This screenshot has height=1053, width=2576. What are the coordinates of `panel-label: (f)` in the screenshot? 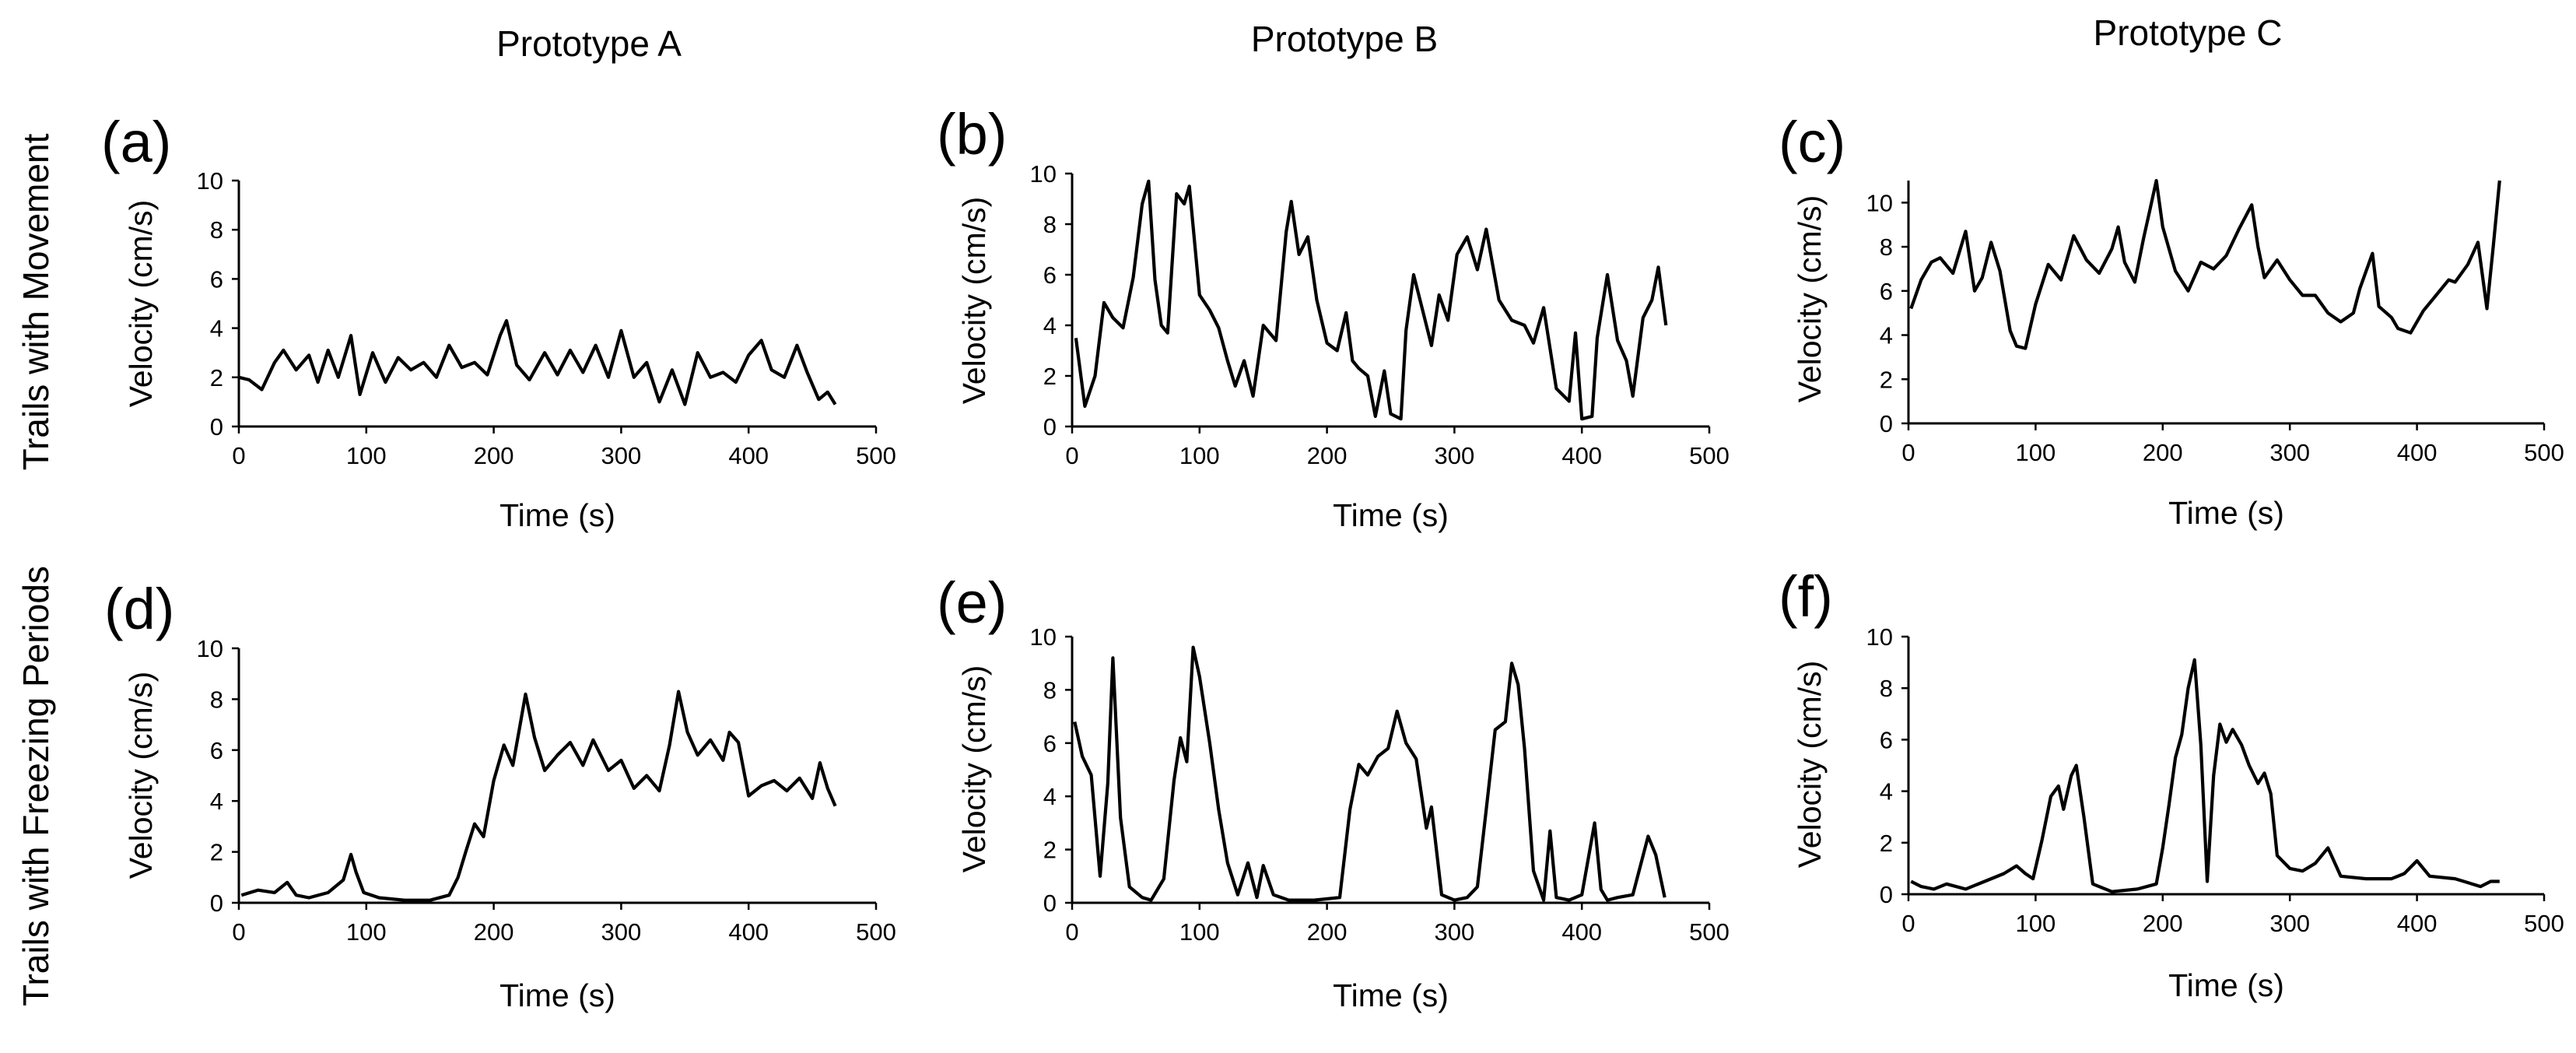 It's located at (1806, 596).